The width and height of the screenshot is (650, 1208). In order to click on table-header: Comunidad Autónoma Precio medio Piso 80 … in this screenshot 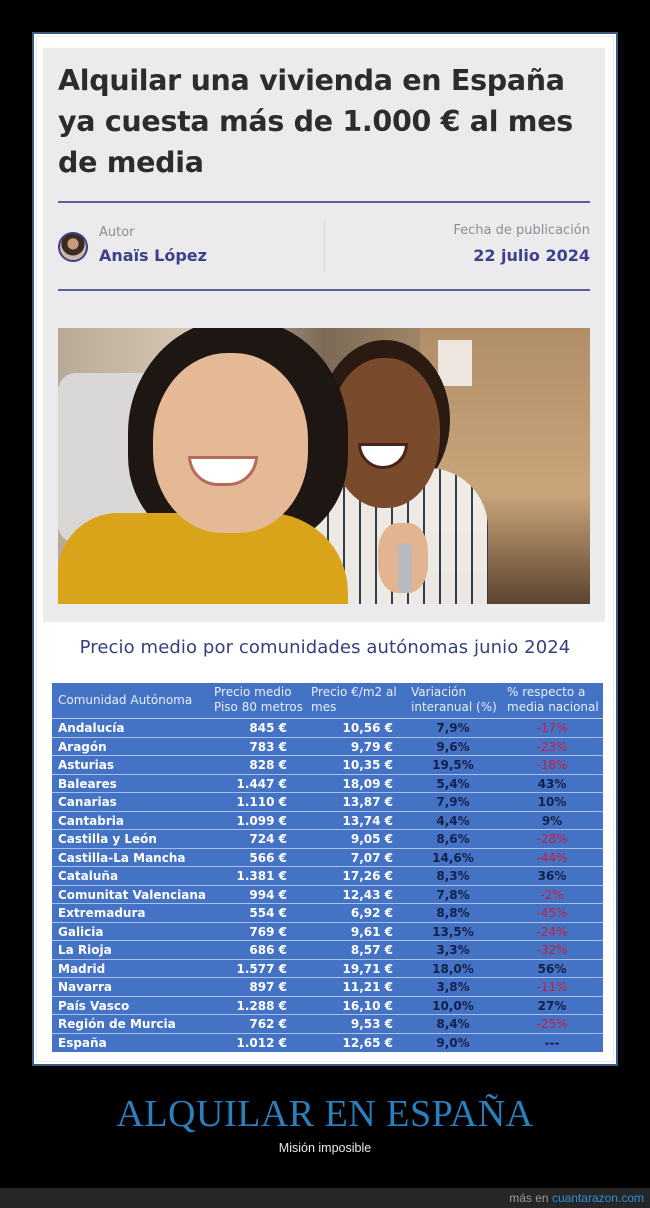, I will do `click(327, 701)`.